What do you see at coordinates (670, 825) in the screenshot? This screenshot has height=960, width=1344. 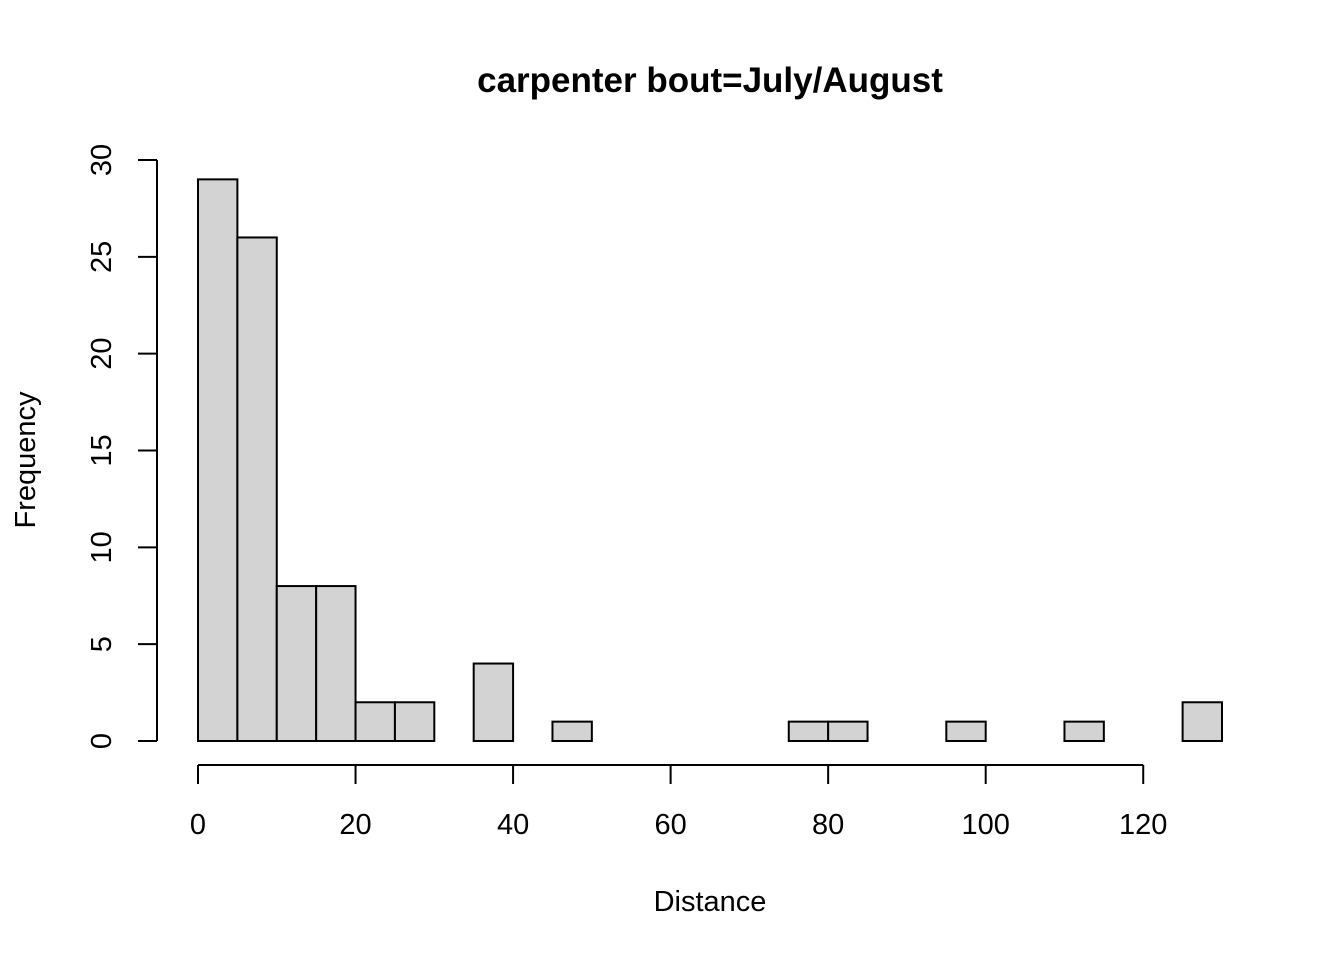 I see `x-tick-label: 60` at bounding box center [670, 825].